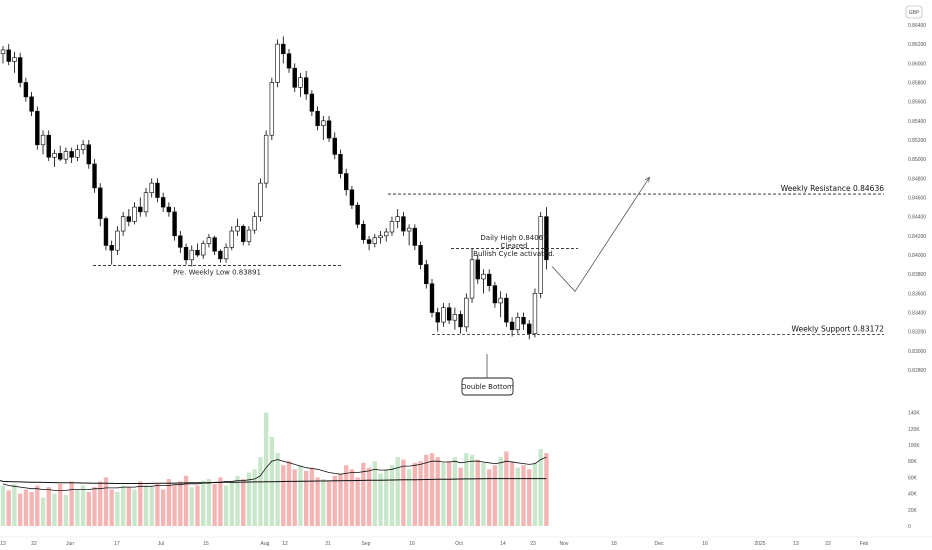 The width and height of the screenshot is (932, 550). I want to click on price-tick-label: 0.84200, so click(917, 237).